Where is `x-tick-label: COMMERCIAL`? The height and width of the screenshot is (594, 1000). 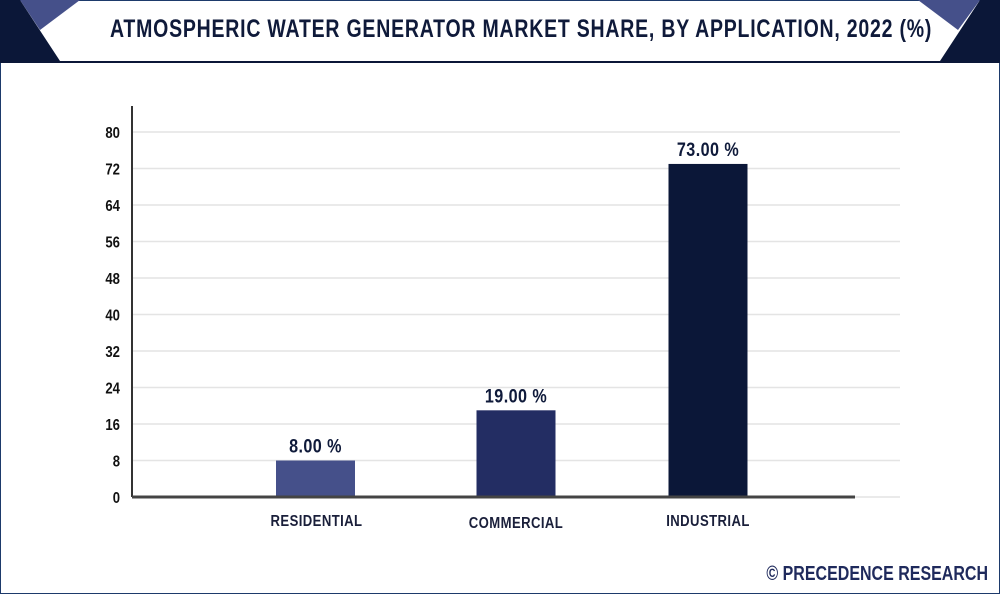
x-tick-label: COMMERCIAL is located at coordinates (516, 523).